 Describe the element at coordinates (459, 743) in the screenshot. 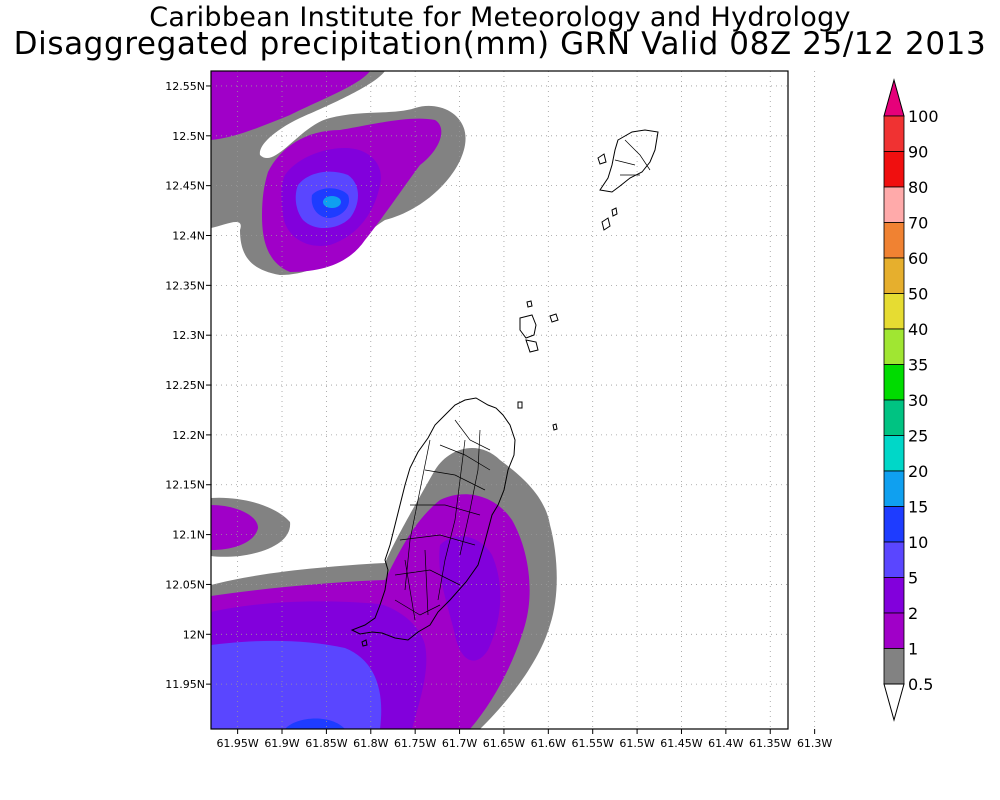

I see `lon-tick-label: 61.7W` at that location.